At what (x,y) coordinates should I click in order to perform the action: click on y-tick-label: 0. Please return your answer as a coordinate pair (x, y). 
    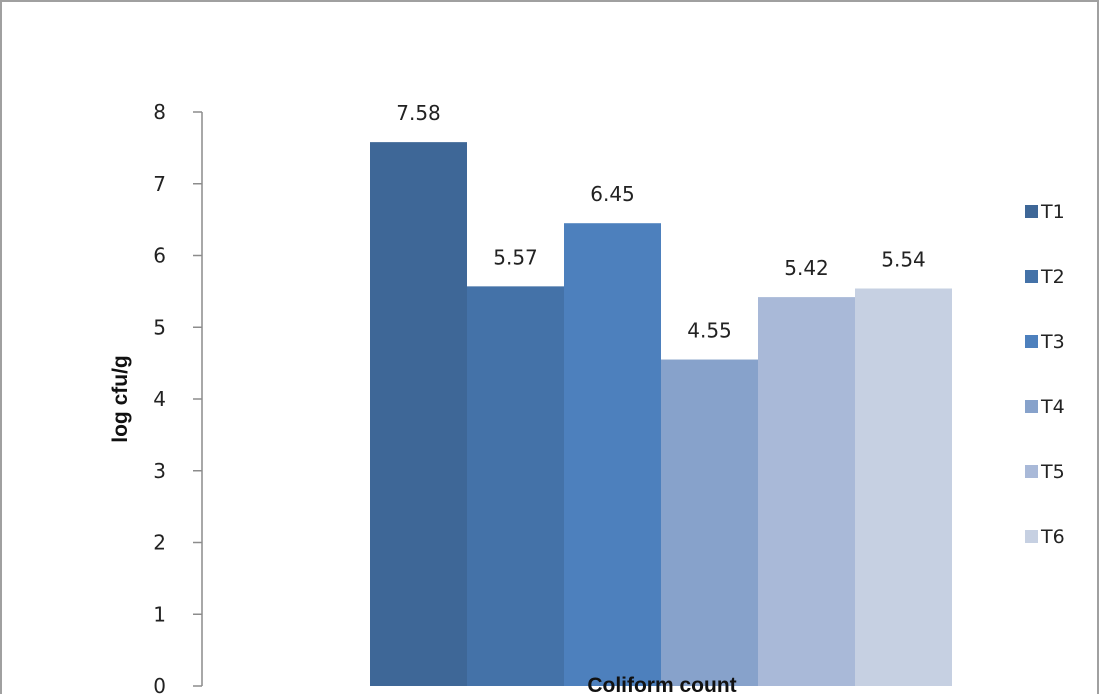
    Looking at the image, I should click on (159, 685).